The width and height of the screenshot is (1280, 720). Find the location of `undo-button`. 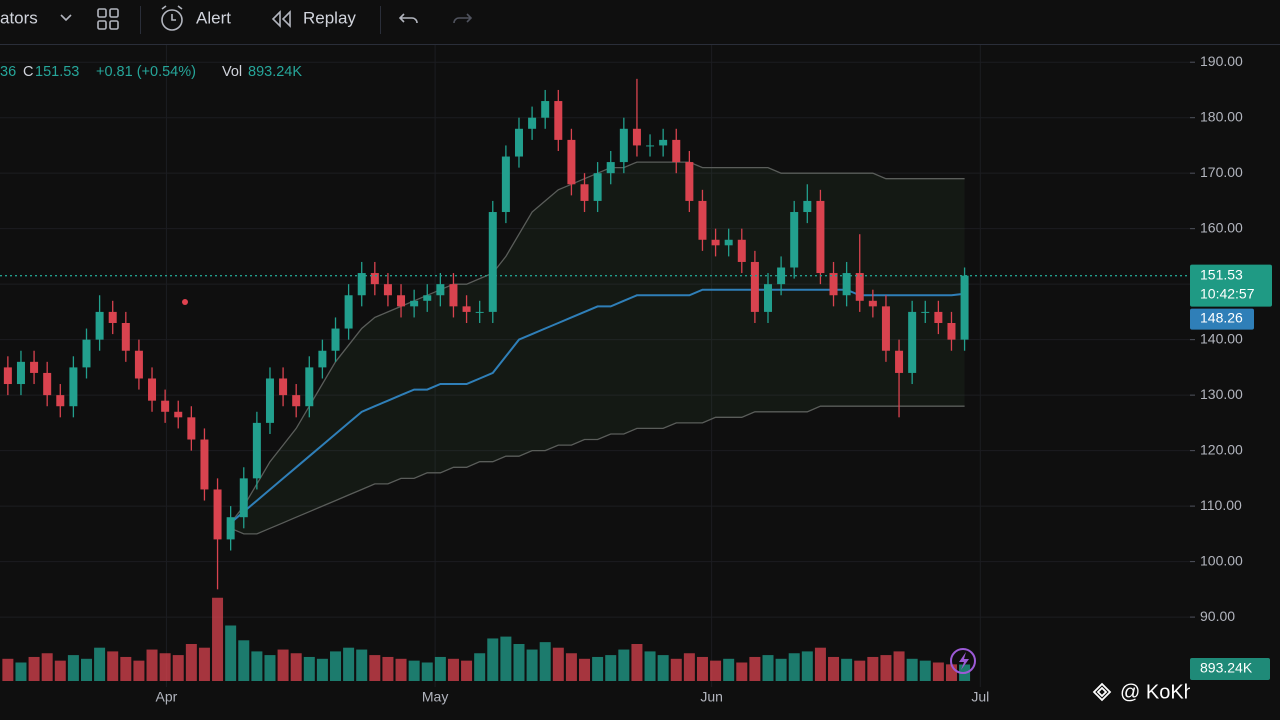

undo-button is located at coordinates (408, 18).